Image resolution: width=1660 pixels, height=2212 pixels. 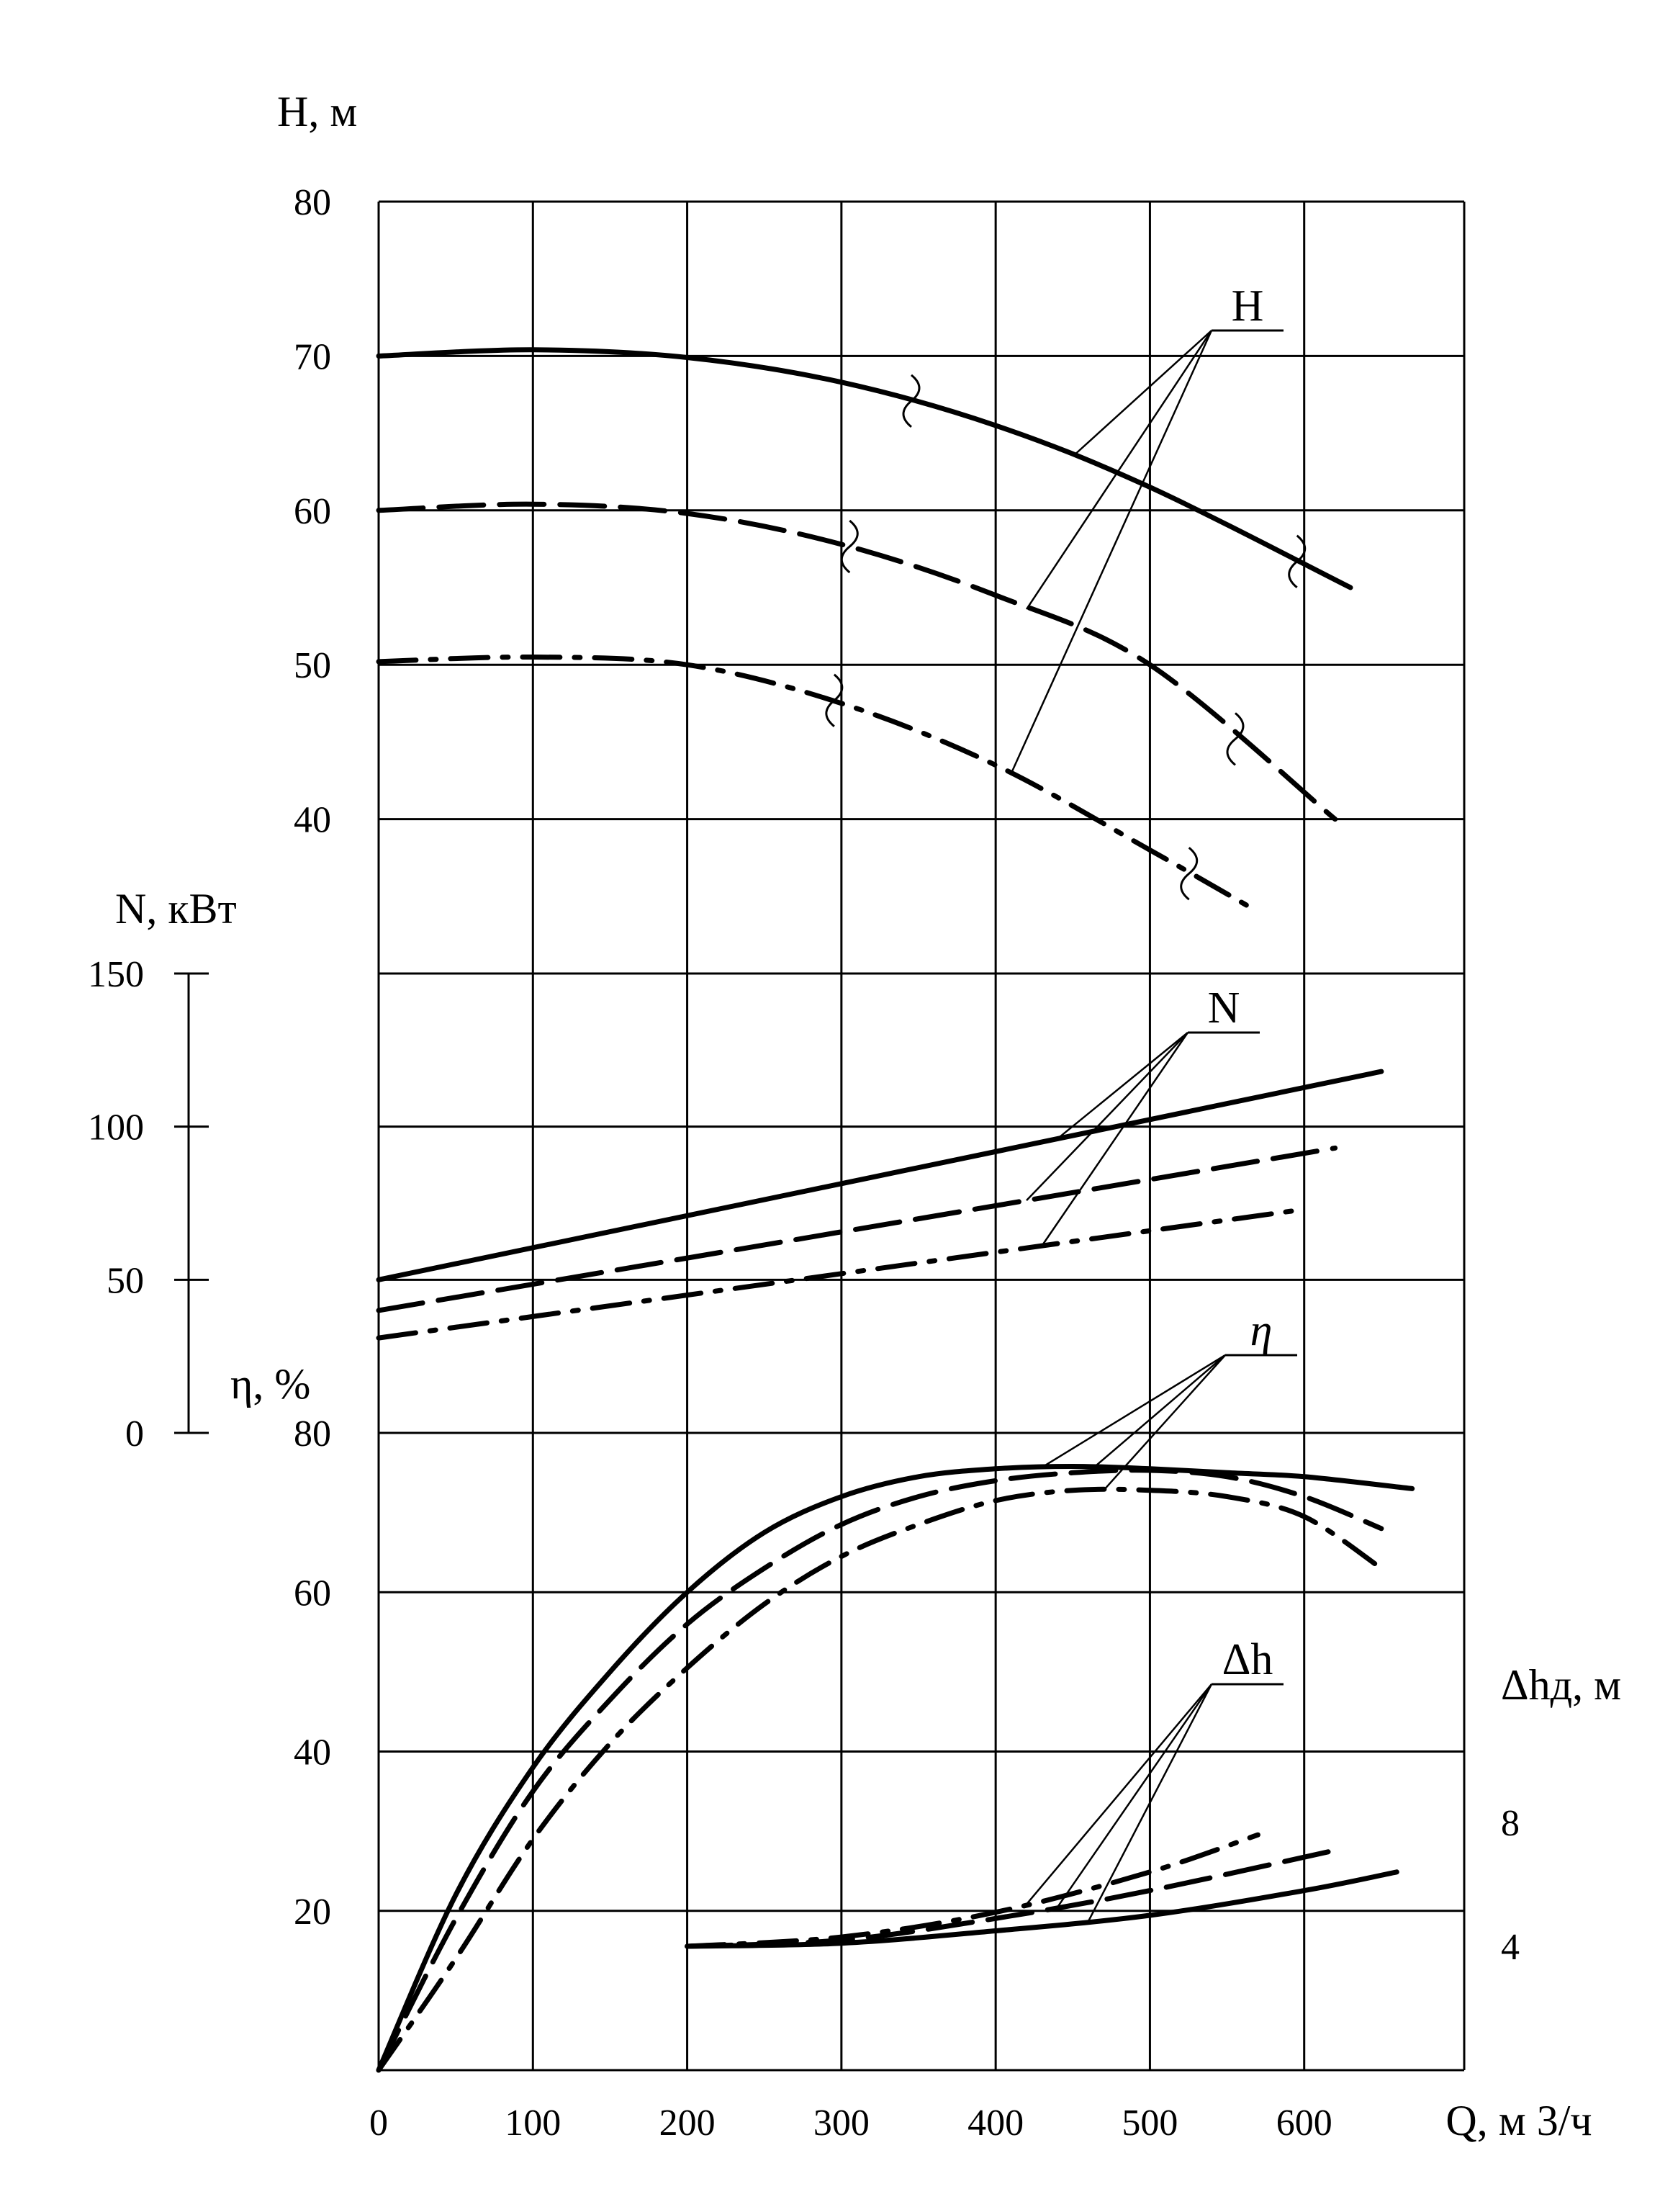 What do you see at coordinates (1248, 306) in the screenshot?
I see `head-series-label: H` at bounding box center [1248, 306].